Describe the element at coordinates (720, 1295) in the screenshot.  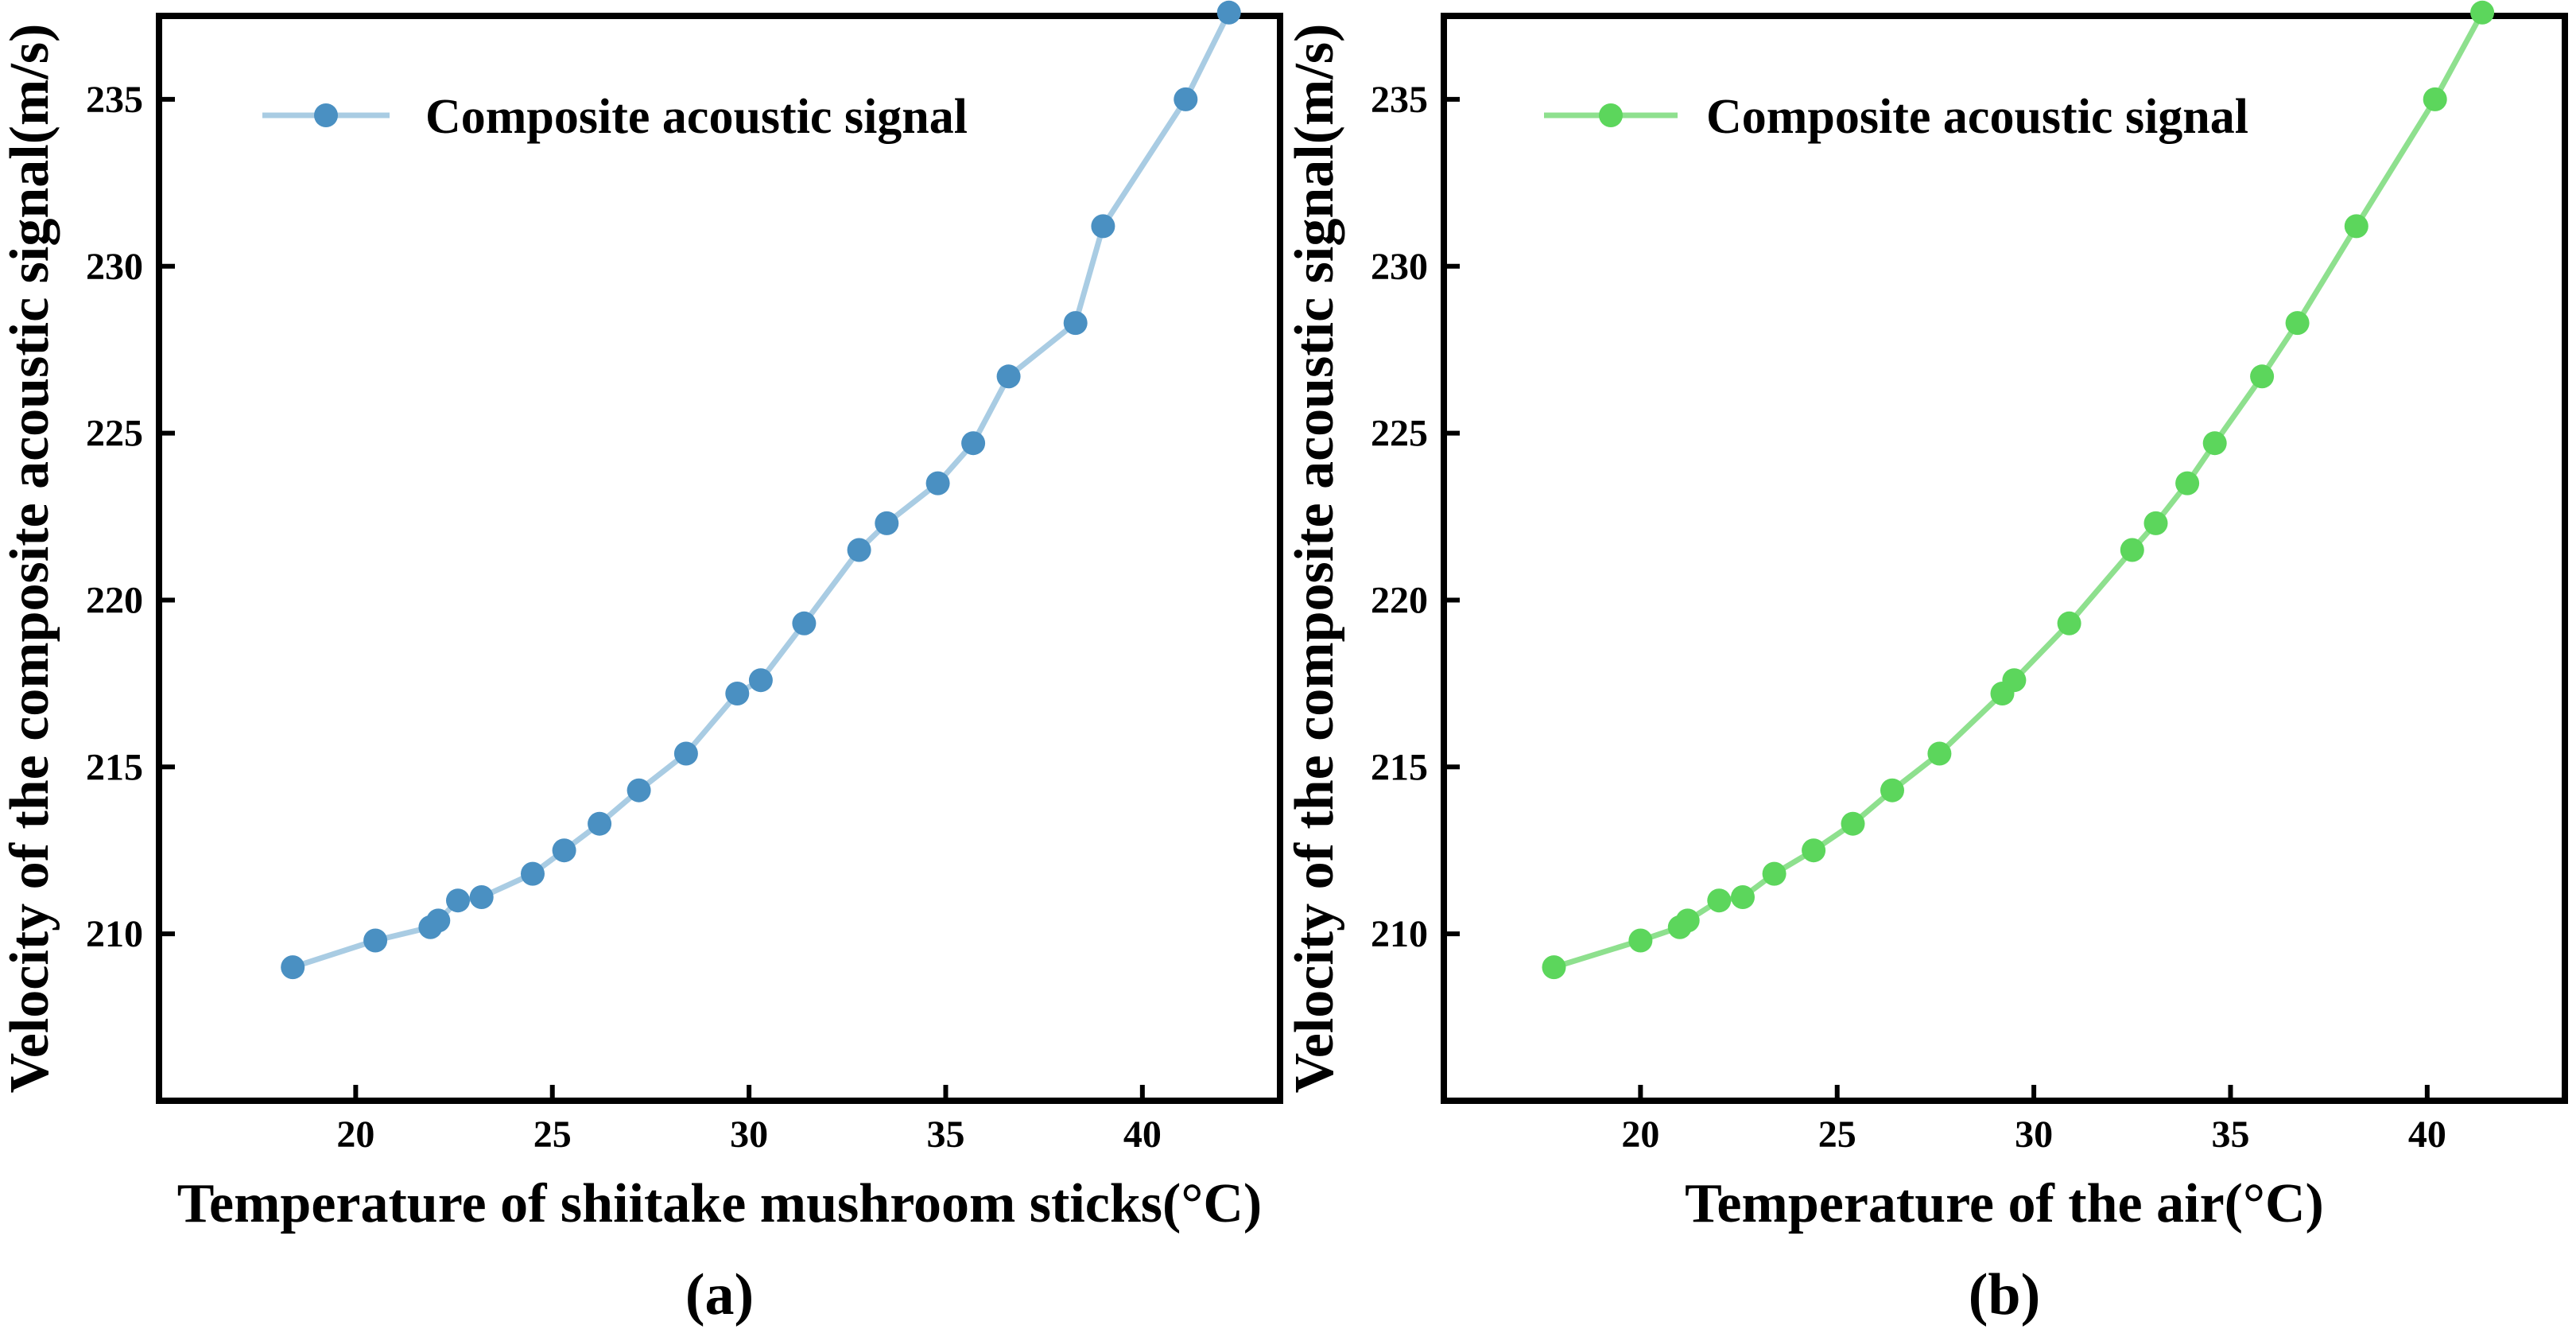
I see `panel-label: (a)` at that location.